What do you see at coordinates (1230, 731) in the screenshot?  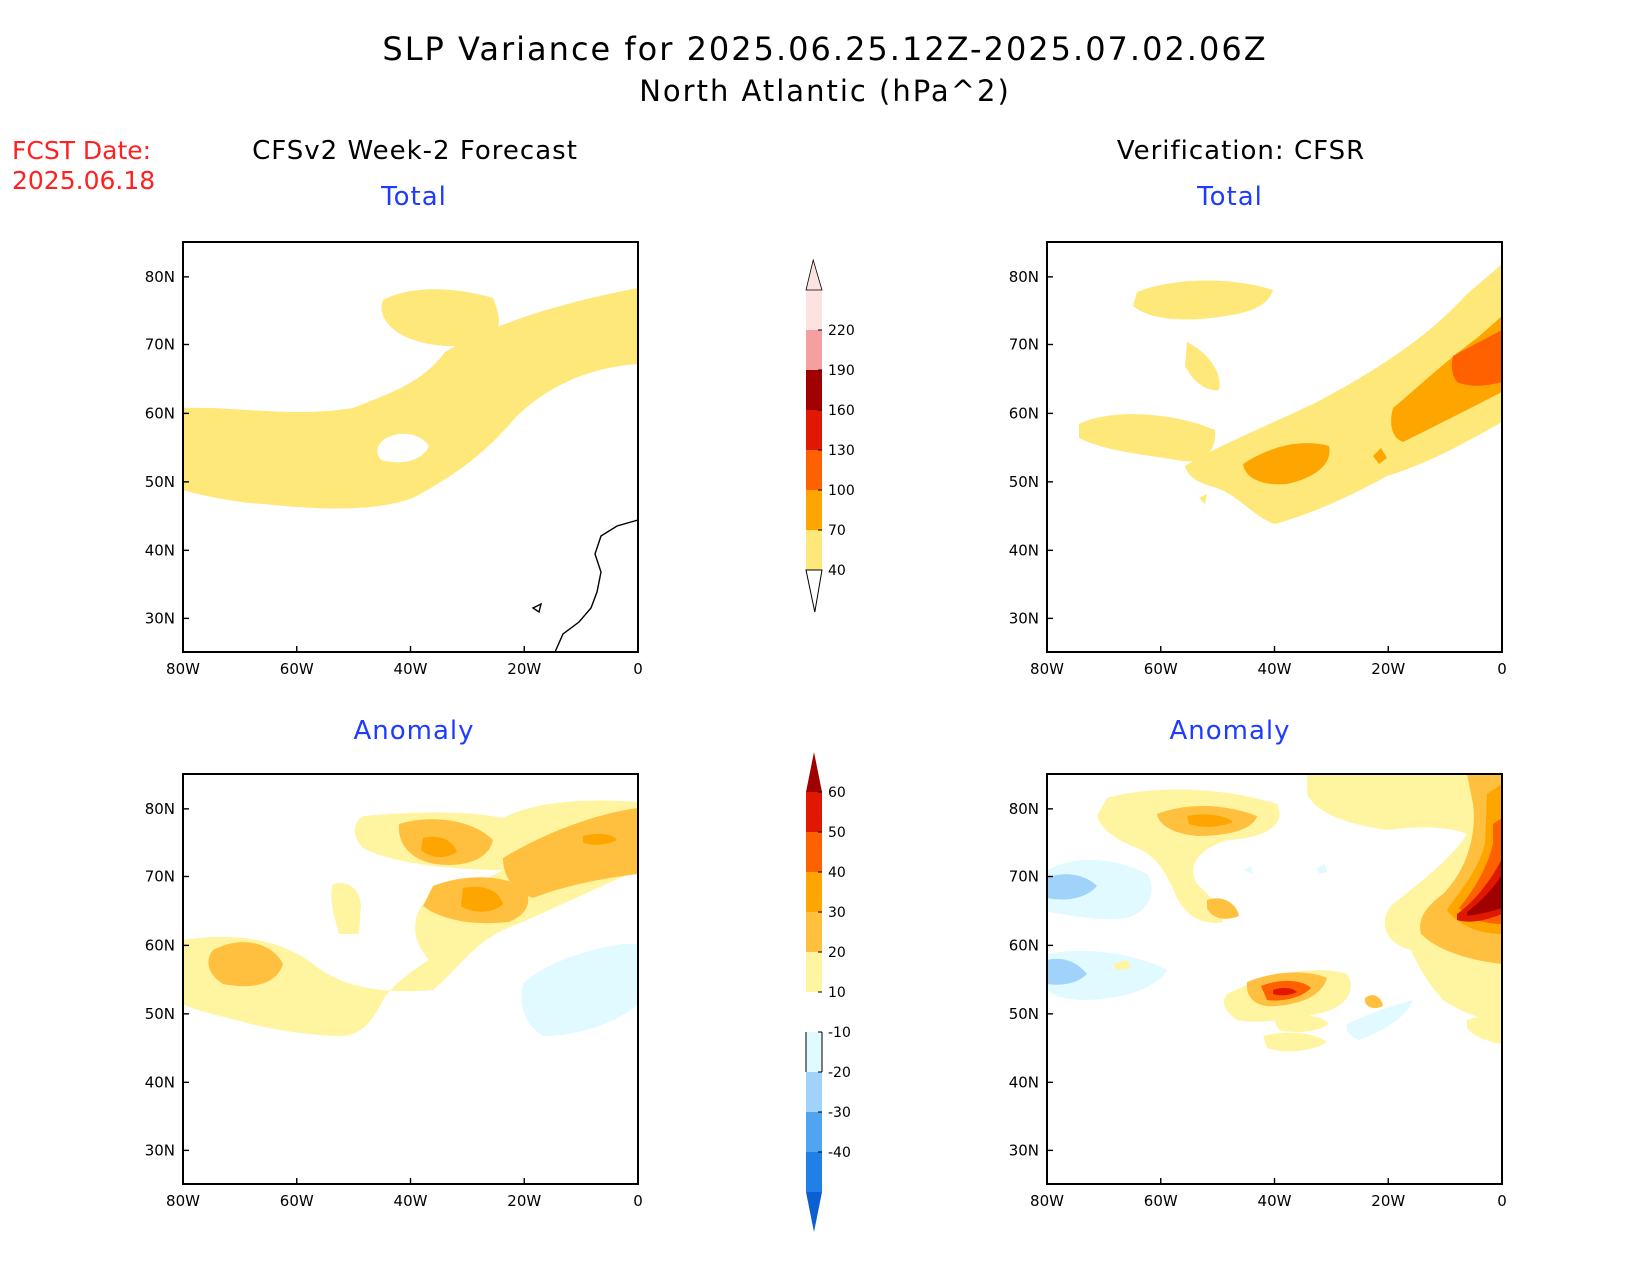 I see `verification-anomaly-title: Anomaly` at bounding box center [1230, 731].